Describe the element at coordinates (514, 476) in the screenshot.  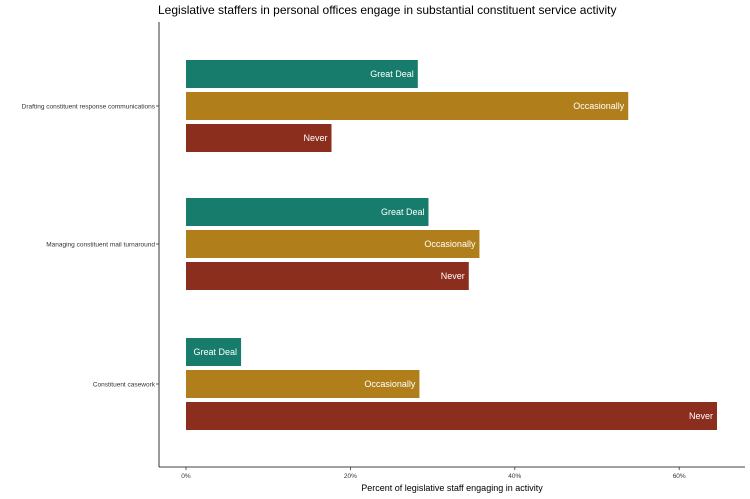
I see `x-tick-label: 40%` at that location.